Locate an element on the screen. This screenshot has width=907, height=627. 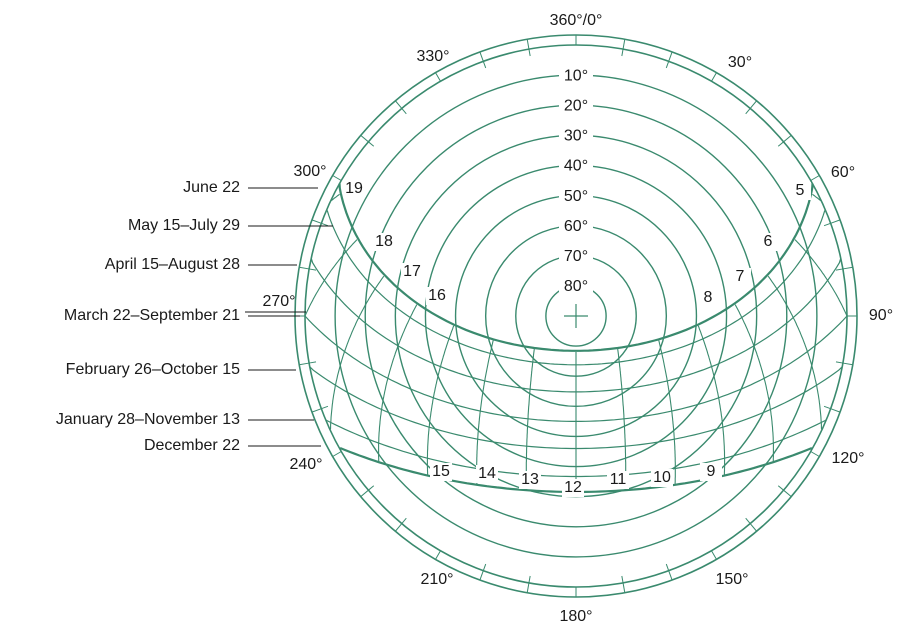
hour-label-6: 6 is located at coordinates (768, 241).